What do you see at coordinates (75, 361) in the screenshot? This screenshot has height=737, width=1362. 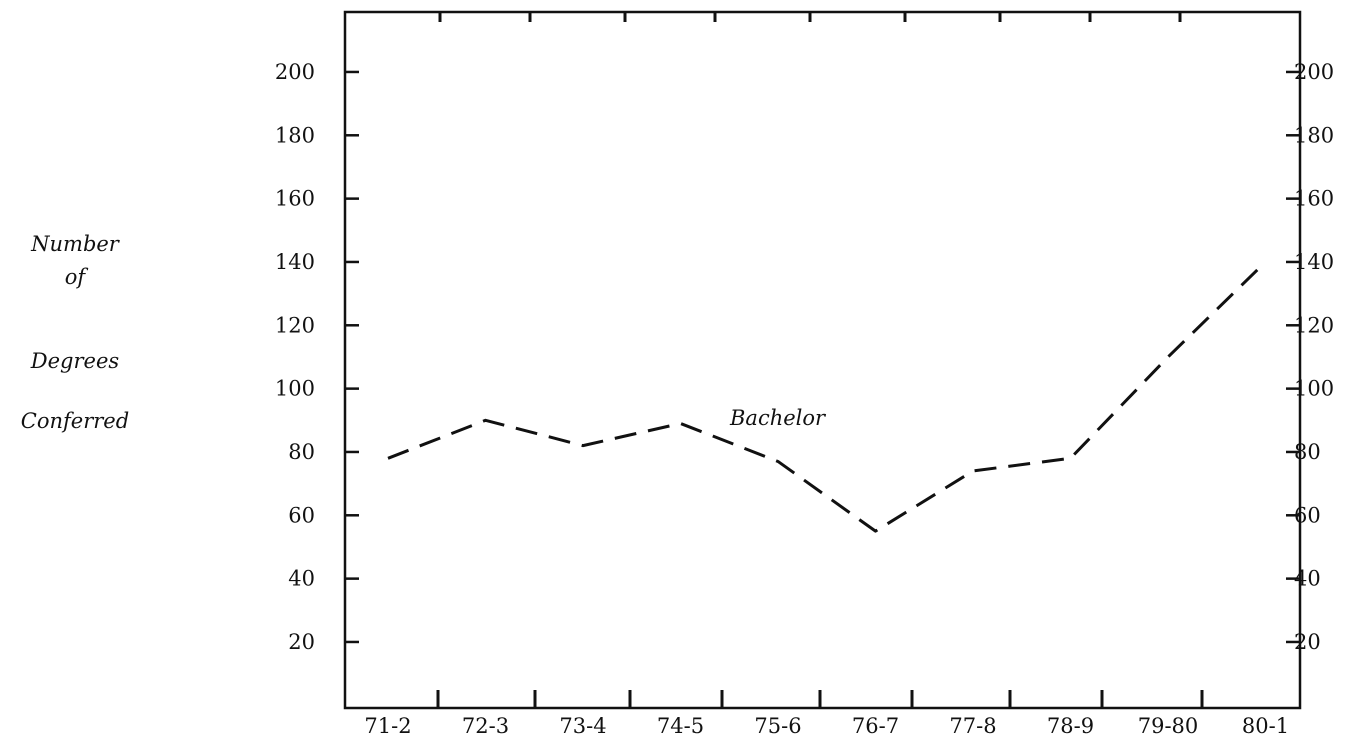 I see `y-axis-label-line-3: Degrees` at bounding box center [75, 361].